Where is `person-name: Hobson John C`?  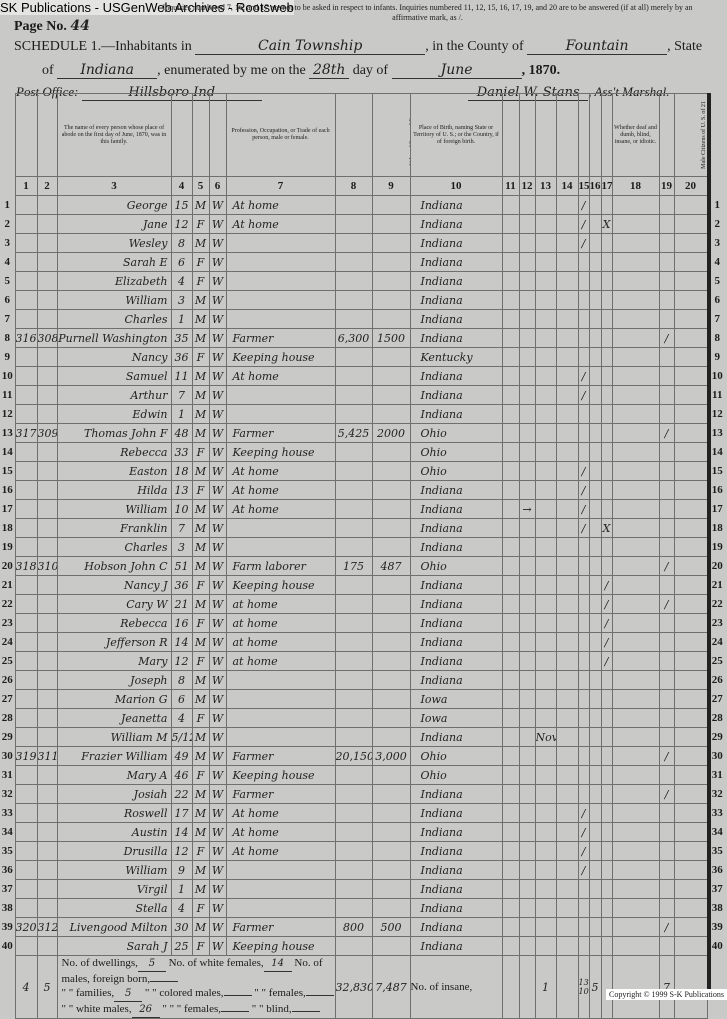 person-name: Hobson John C is located at coordinates (114, 566).